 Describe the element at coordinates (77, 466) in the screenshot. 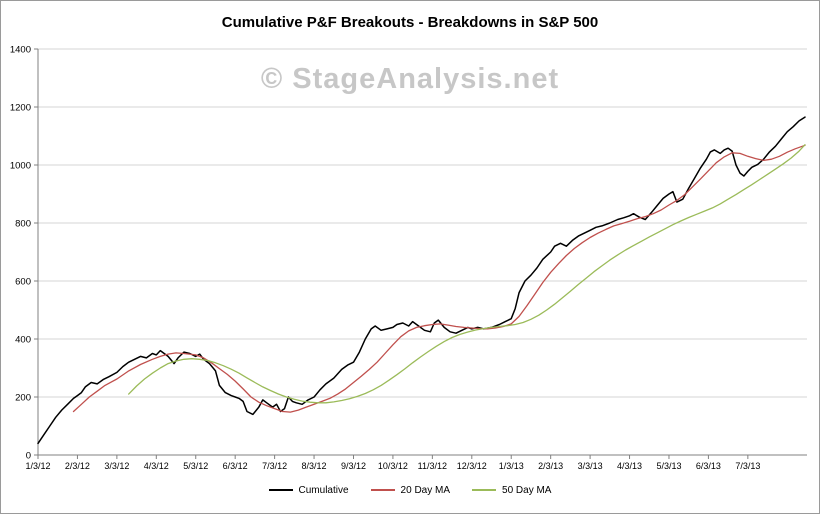

I see `svg-text: 2/3/12` at that location.